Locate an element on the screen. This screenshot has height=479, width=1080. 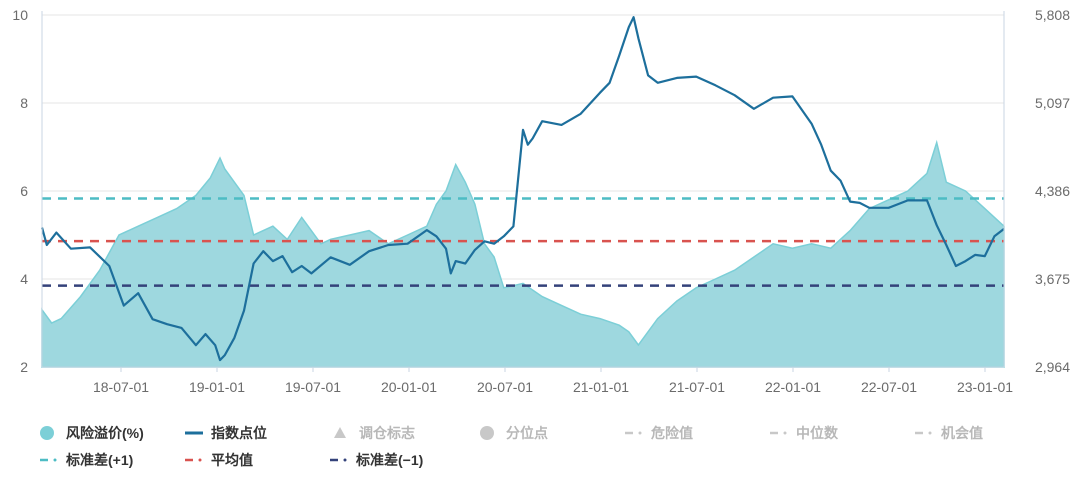
legend-item: 中位数 is located at coordinates (804, 433).